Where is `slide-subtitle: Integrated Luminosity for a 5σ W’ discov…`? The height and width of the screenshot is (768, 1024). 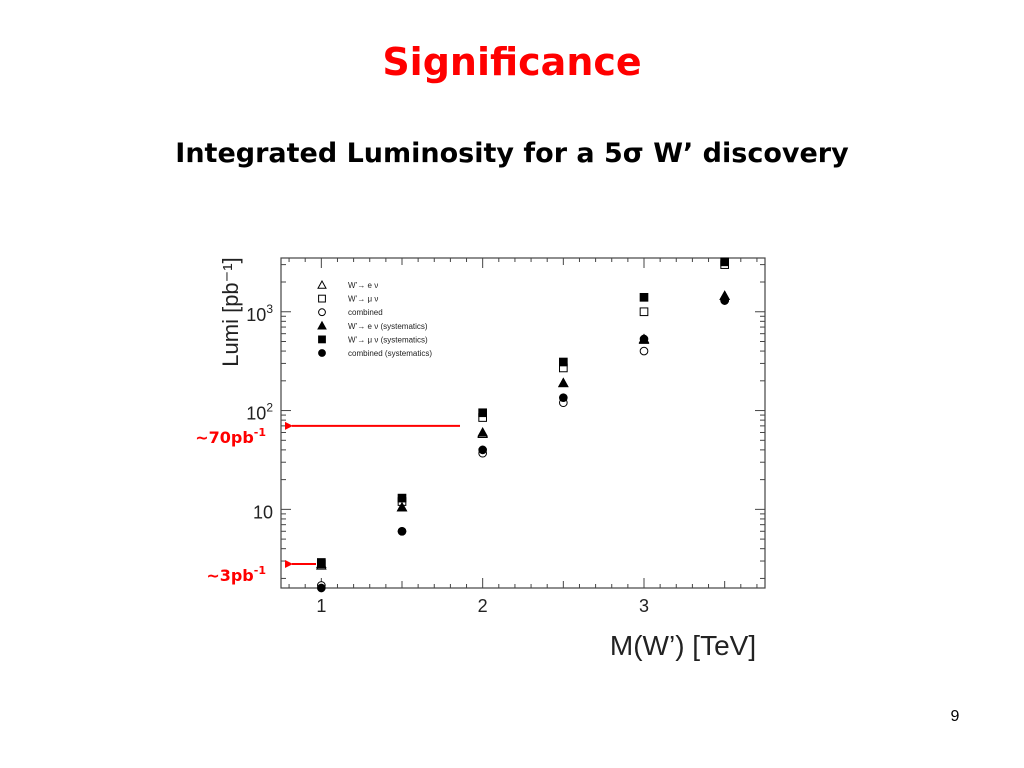 slide-subtitle: Integrated Luminosity for a 5σ W’ discov… is located at coordinates (512, 153).